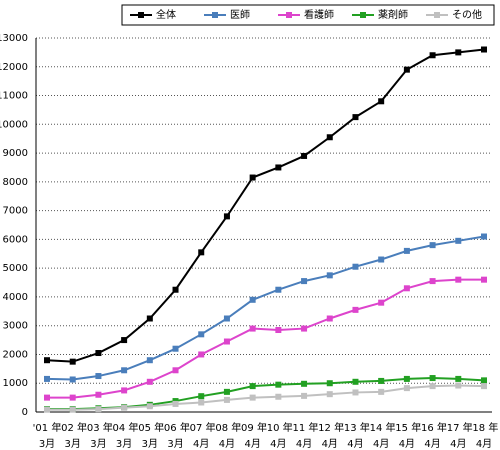  I want to click on x-tick-label: '17 年, so click(458, 427).